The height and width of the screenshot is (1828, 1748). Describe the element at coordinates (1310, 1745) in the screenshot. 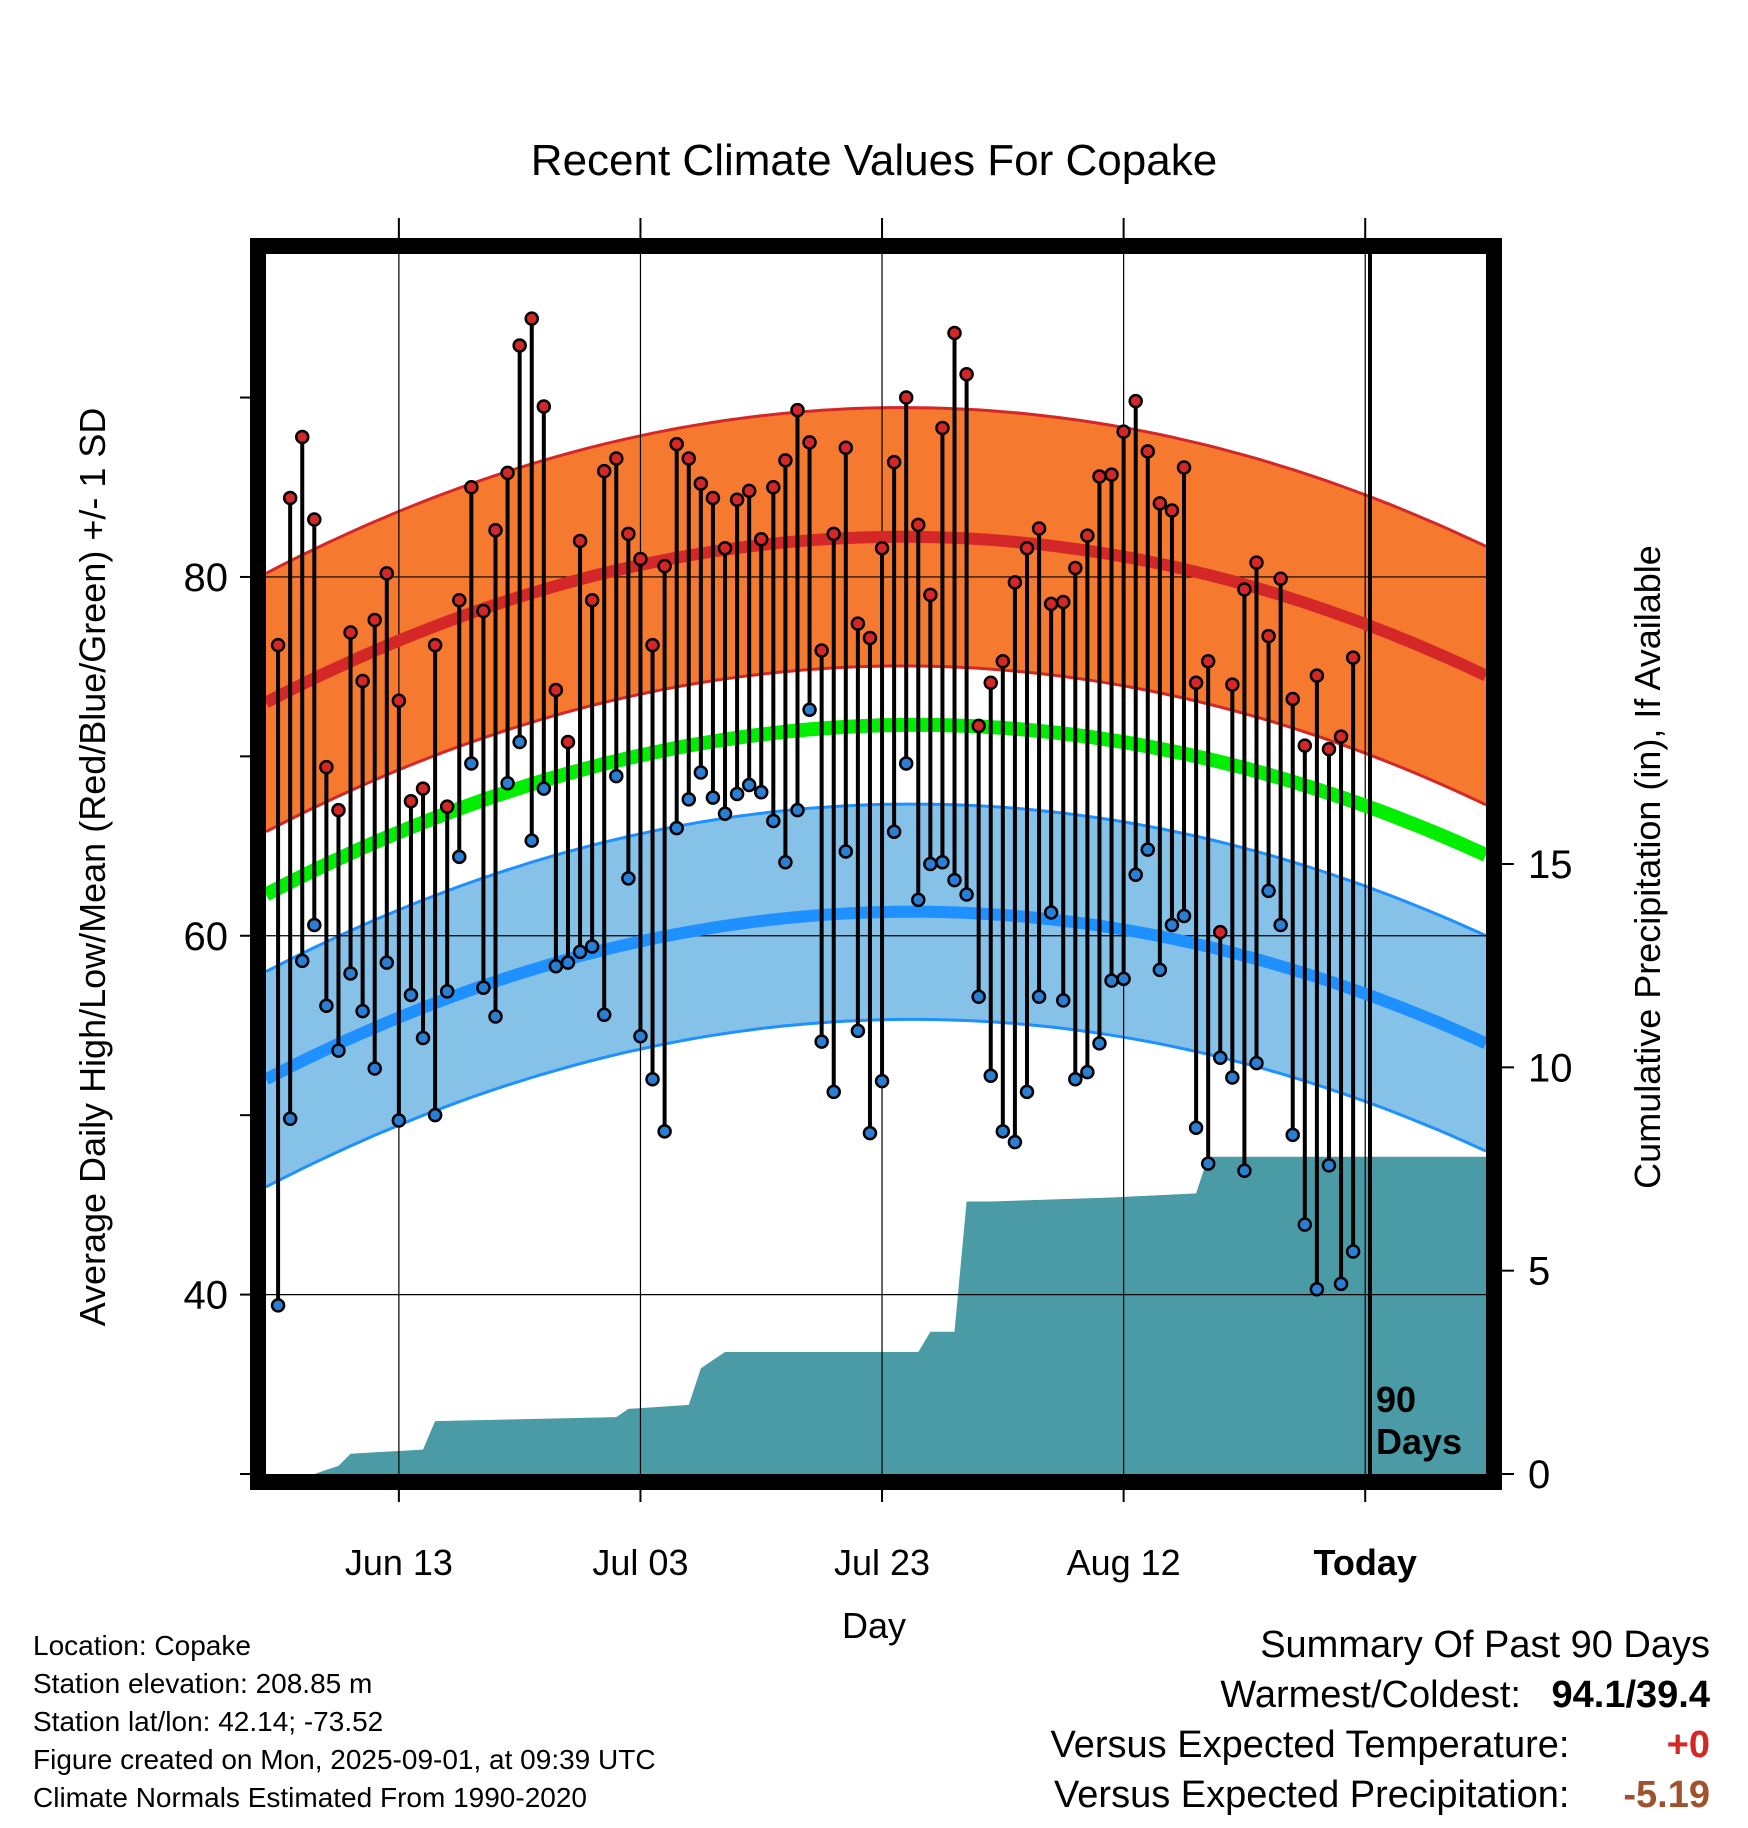

I see `temperature-vs-expected-label: Versus Expected Temperature:` at that location.